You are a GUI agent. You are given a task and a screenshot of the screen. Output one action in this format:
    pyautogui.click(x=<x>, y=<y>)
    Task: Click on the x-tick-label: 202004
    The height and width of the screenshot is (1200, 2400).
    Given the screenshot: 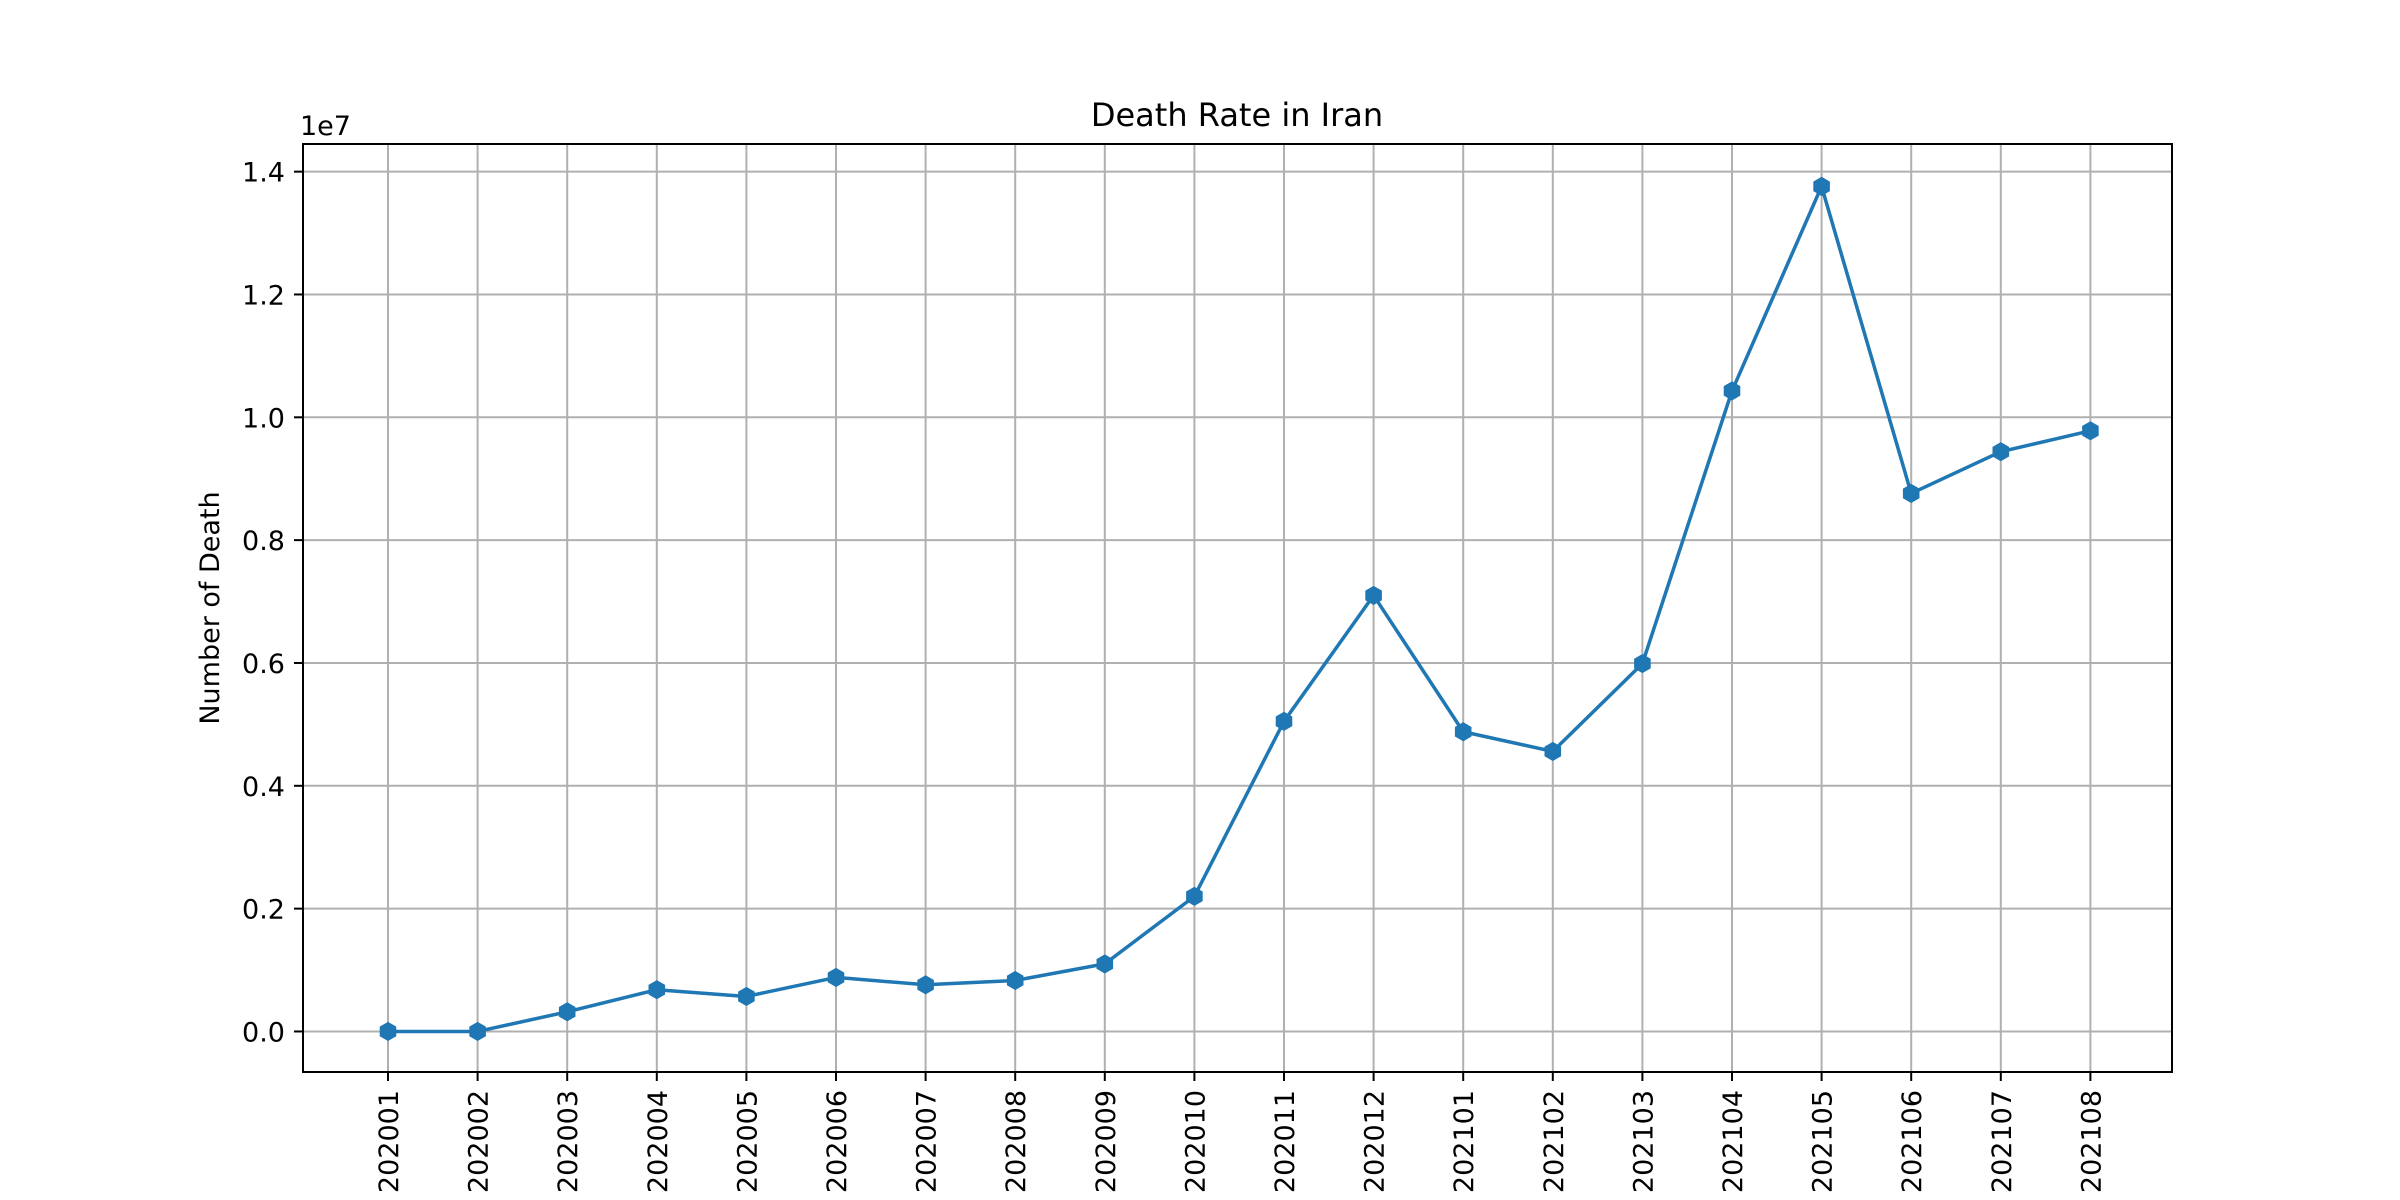 What is the action you would take?
    pyautogui.click(x=658, y=1141)
    